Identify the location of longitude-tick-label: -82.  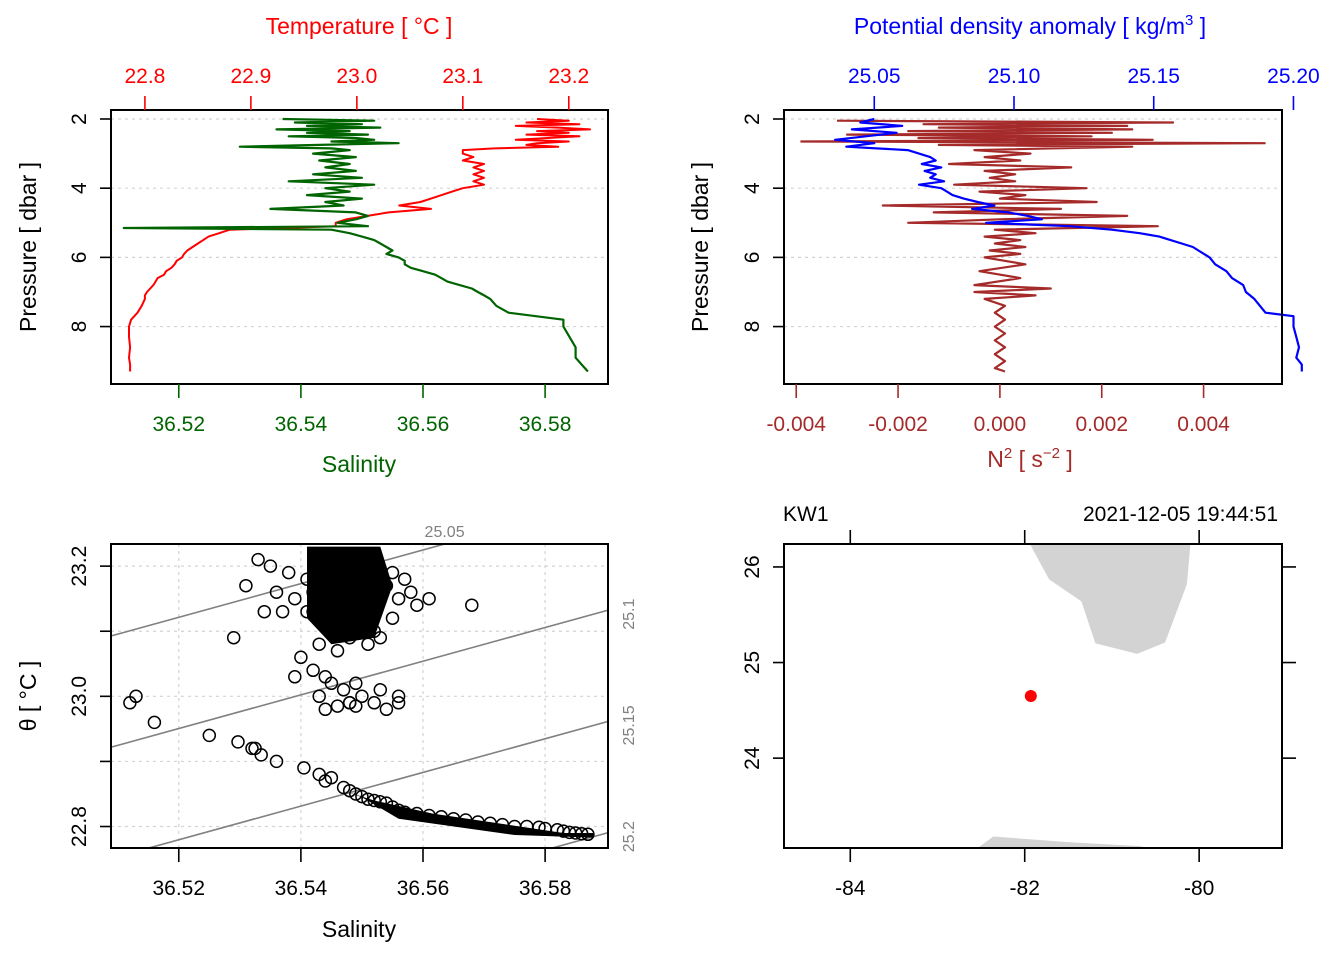
(1025, 888).